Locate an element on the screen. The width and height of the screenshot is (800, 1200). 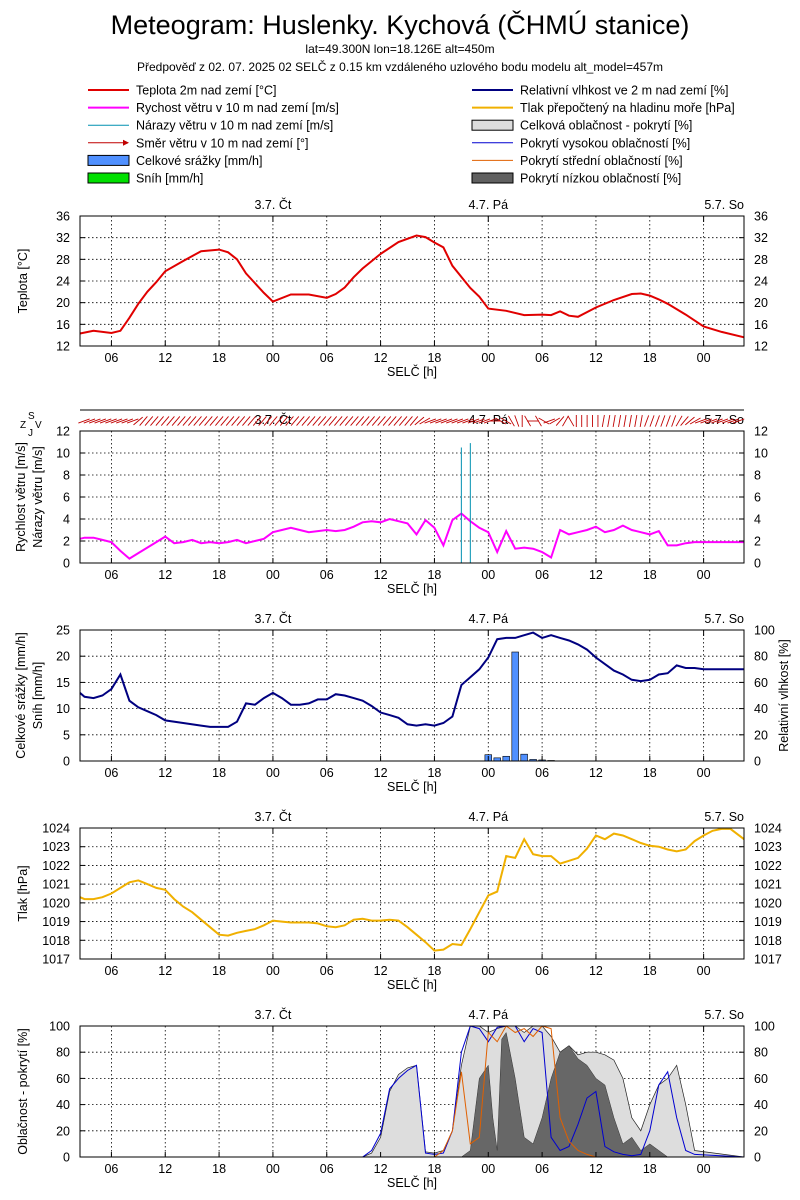
legend-label: Pokrytí střední oblačností [%] is located at coordinates (601, 161).